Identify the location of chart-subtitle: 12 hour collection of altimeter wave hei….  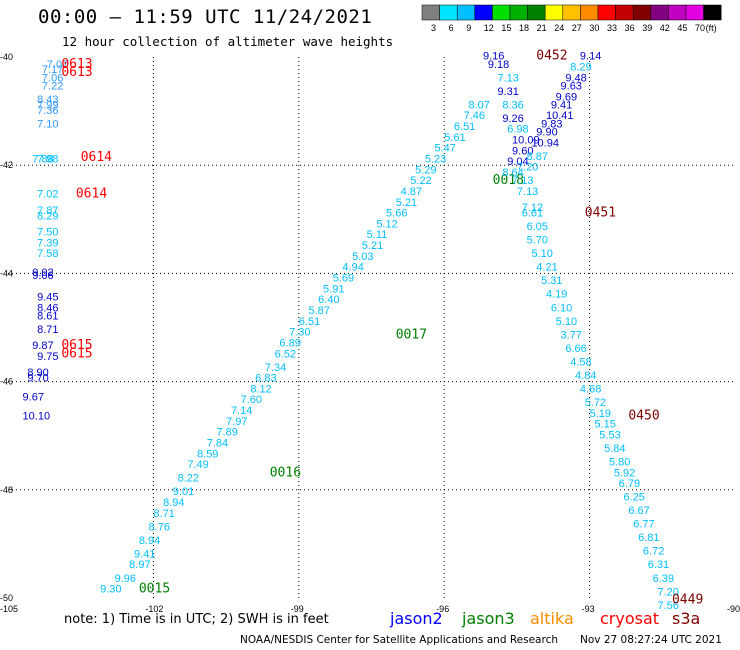
(228, 41).